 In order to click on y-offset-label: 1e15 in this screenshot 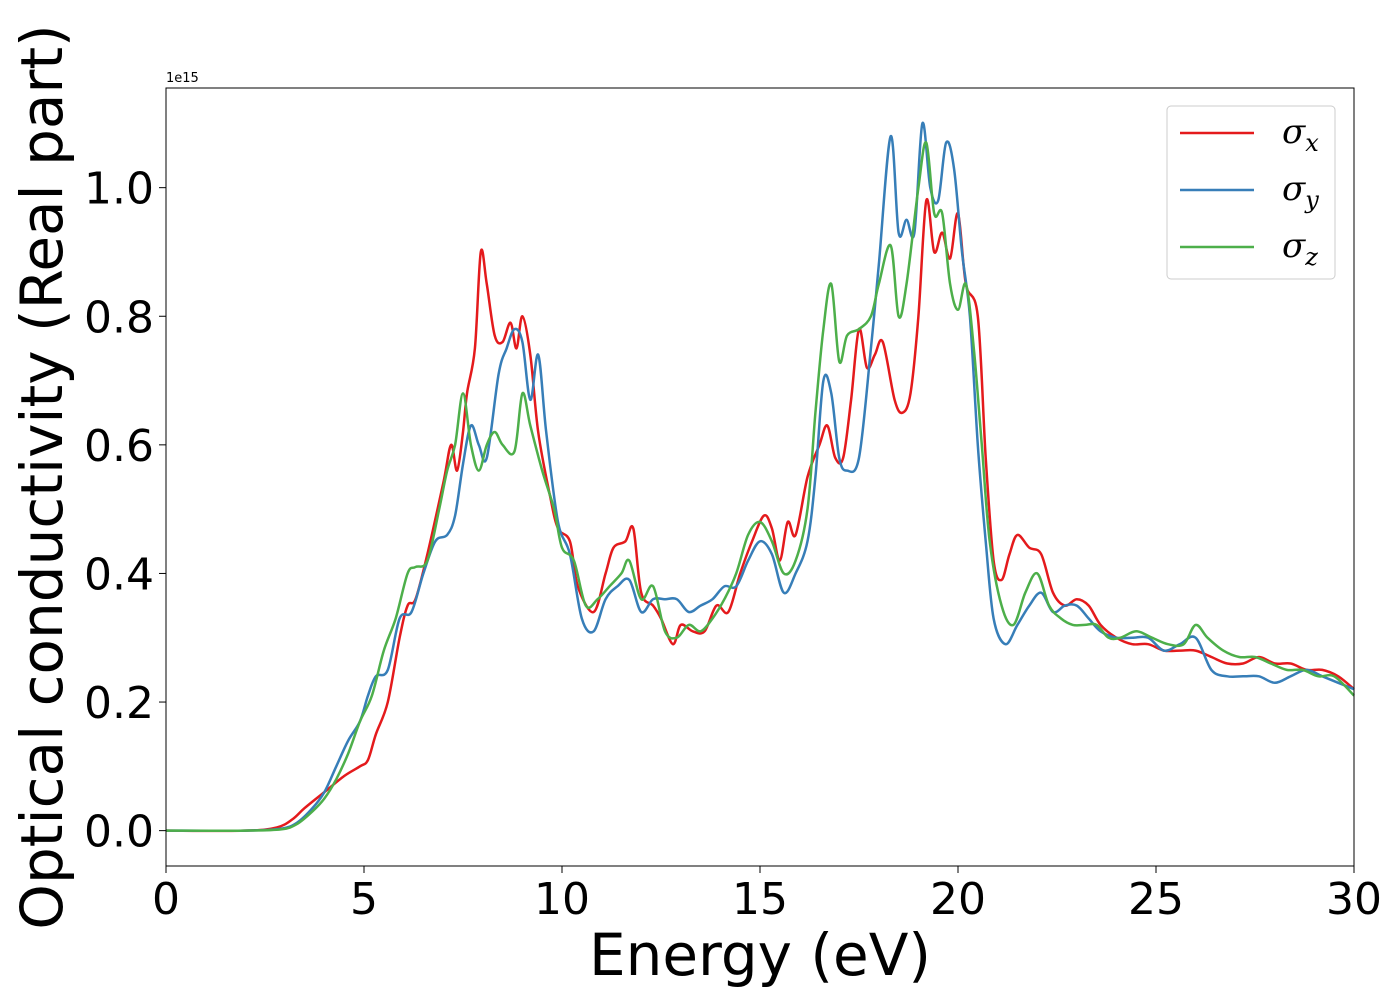, I will do `click(182, 78)`.